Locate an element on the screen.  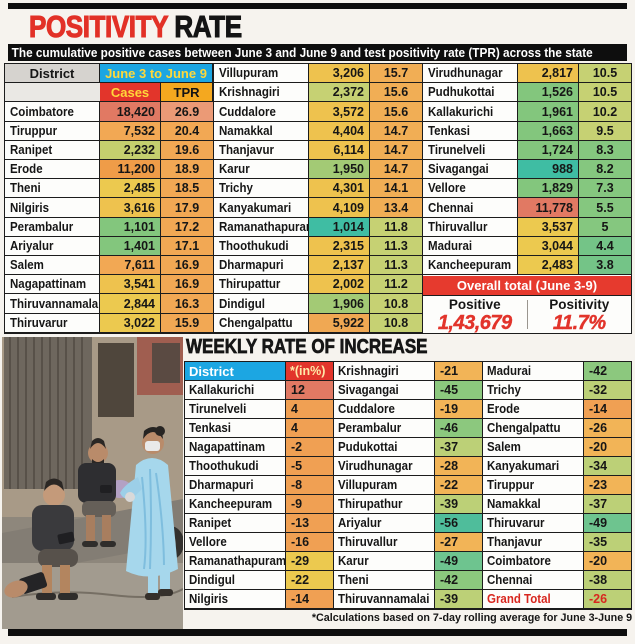
seated-man-center is located at coordinates (97, 492).